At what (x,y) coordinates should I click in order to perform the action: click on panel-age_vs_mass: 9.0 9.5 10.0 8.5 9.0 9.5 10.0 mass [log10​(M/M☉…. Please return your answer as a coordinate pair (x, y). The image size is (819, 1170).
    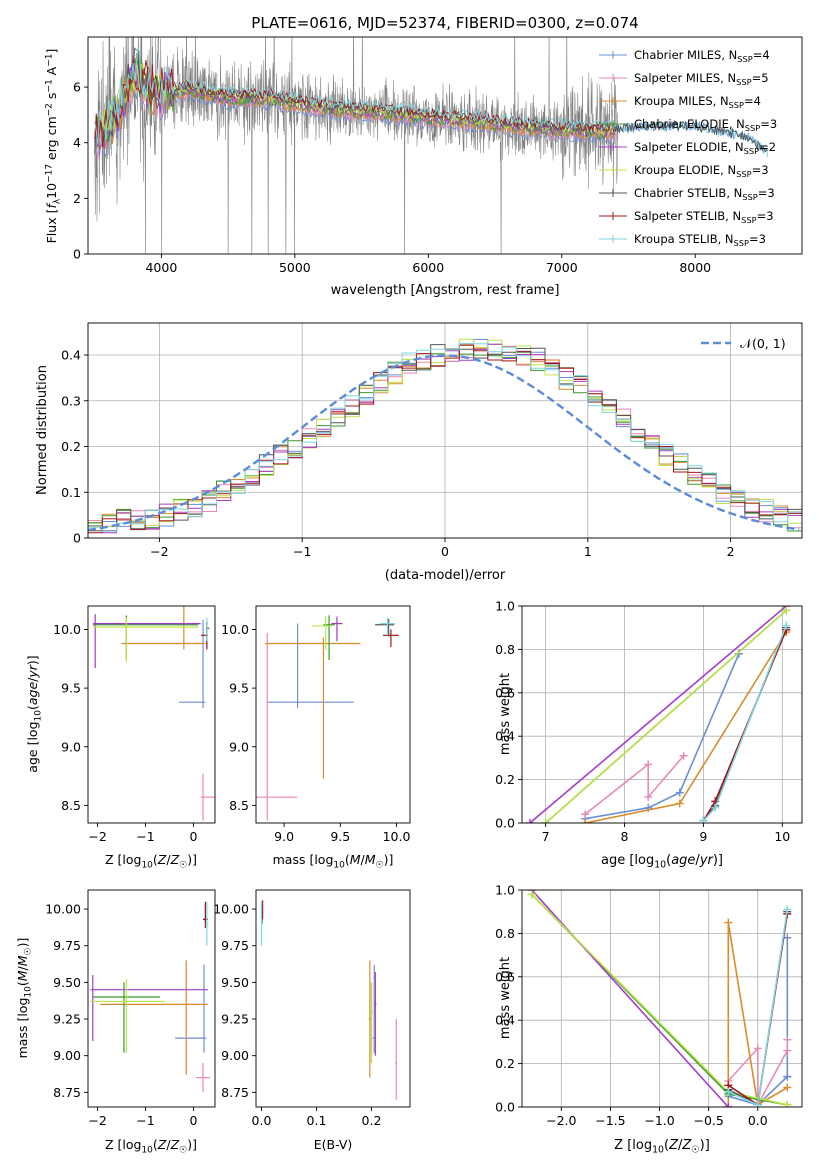
    Looking at the image, I should click on (316, 738).